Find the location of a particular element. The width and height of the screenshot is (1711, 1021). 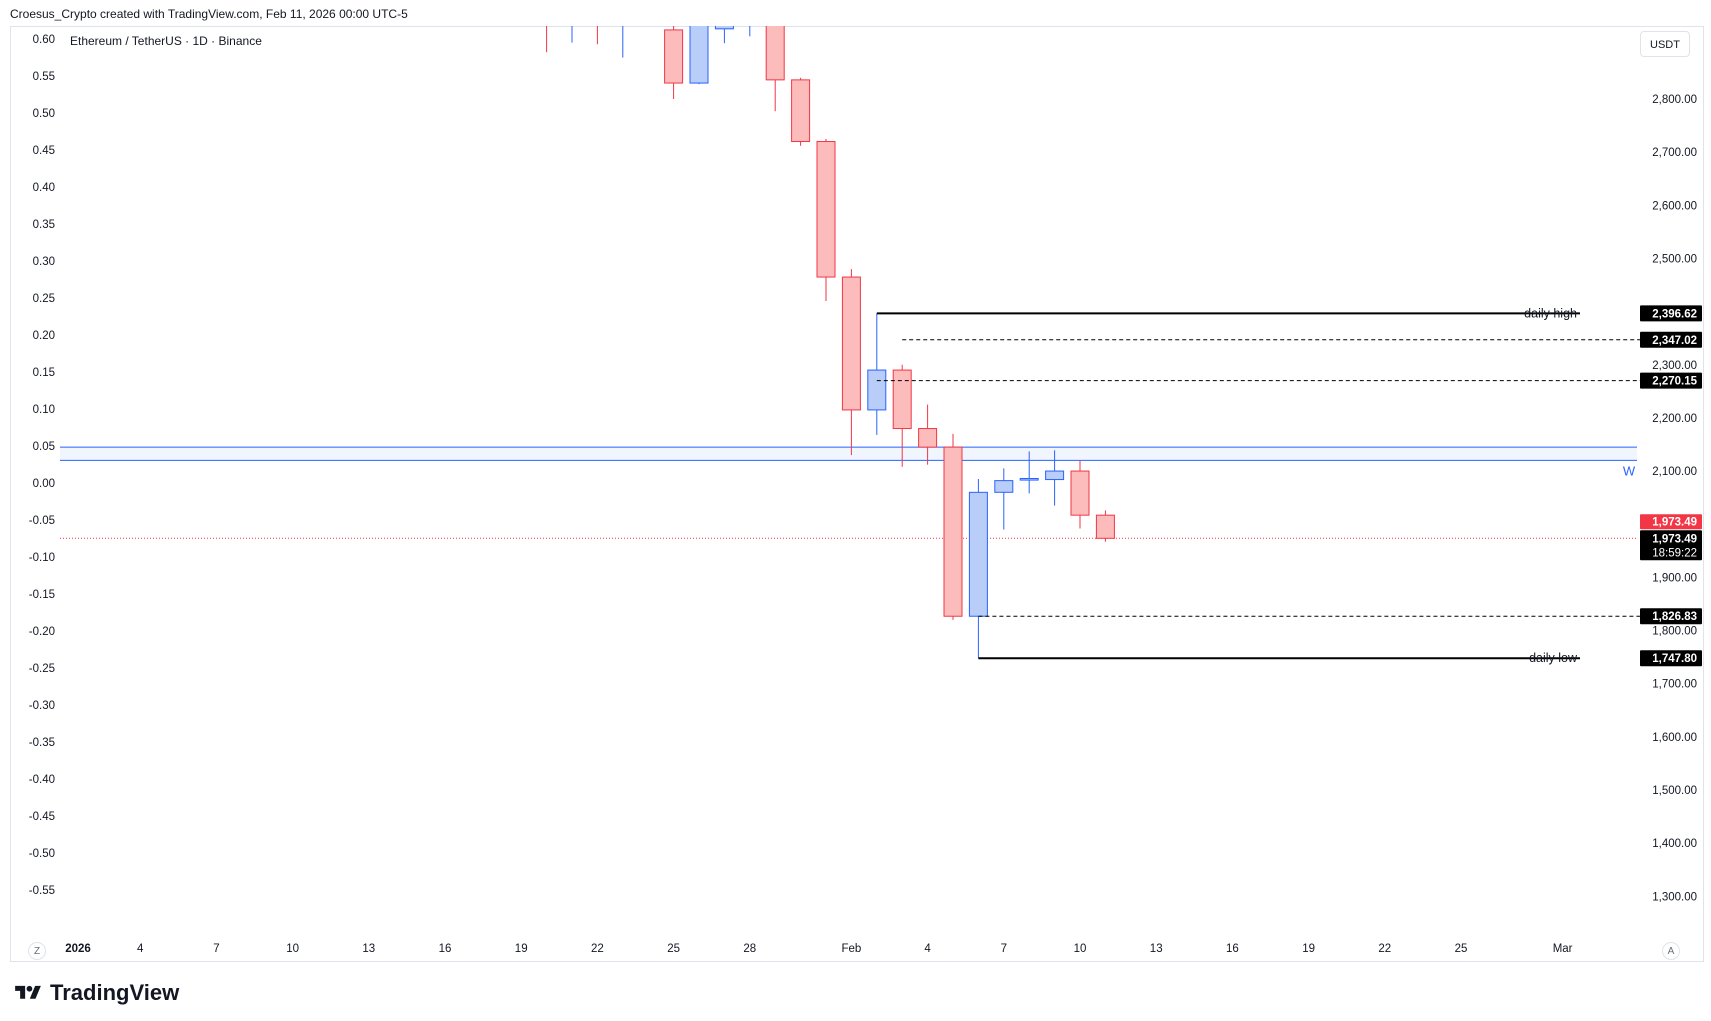

last-price-tag-text: 1,973.49 is located at coordinates (1674, 522).